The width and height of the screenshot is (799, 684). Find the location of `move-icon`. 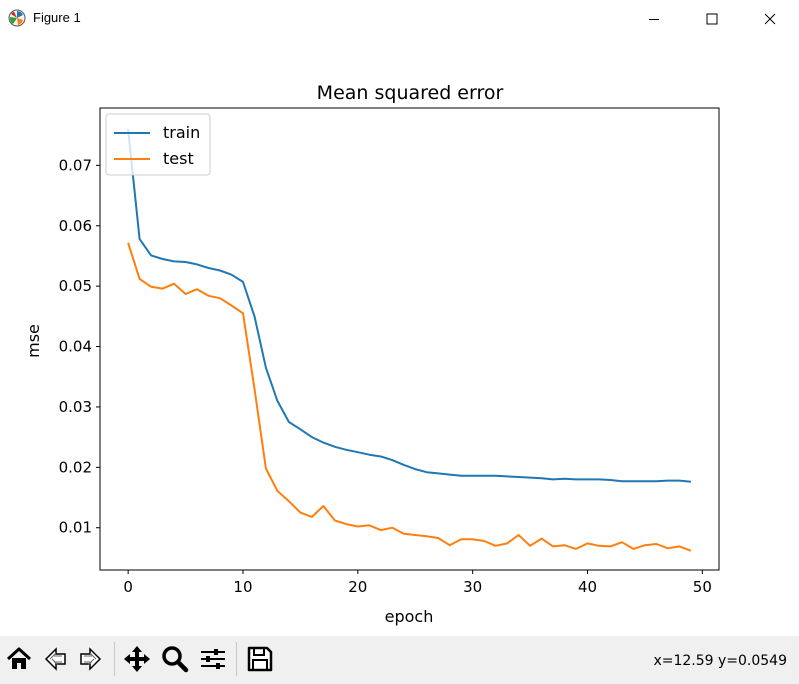

move-icon is located at coordinates (137, 659).